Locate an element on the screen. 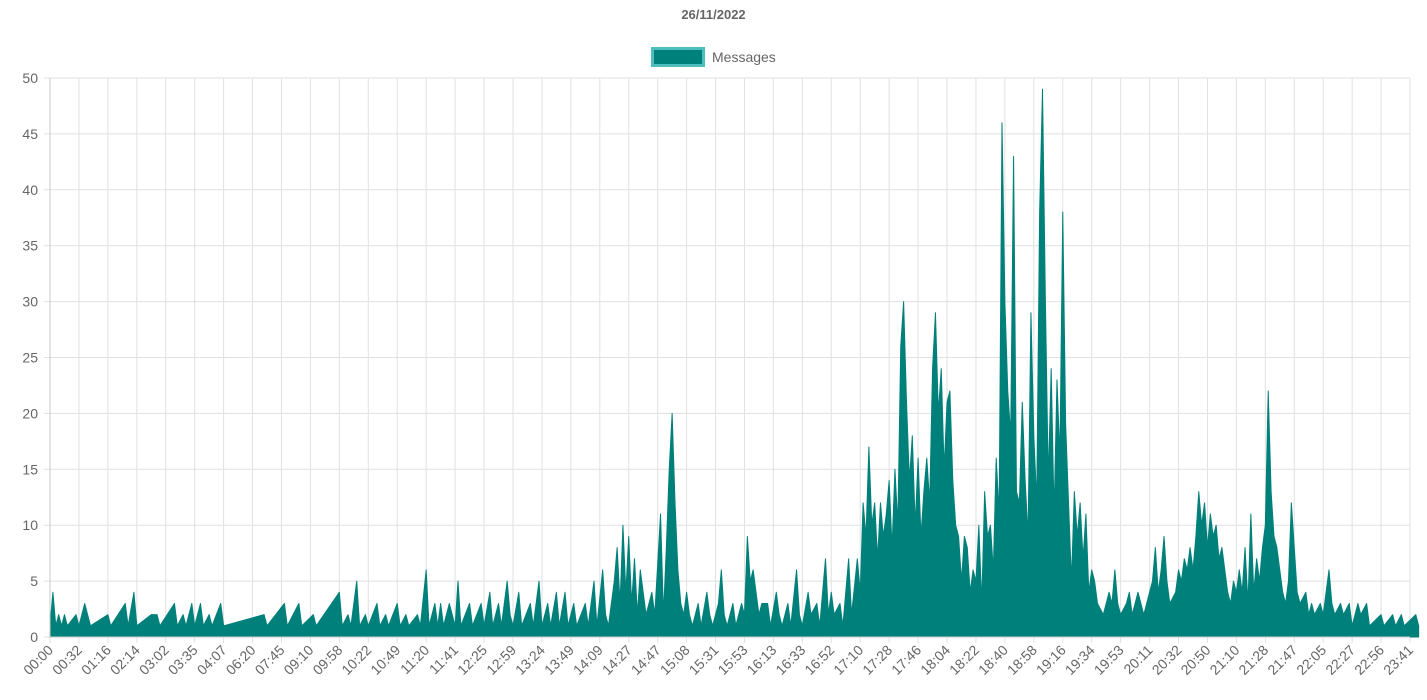  x-tick-label: 09:10 is located at coordinates (298, 660).